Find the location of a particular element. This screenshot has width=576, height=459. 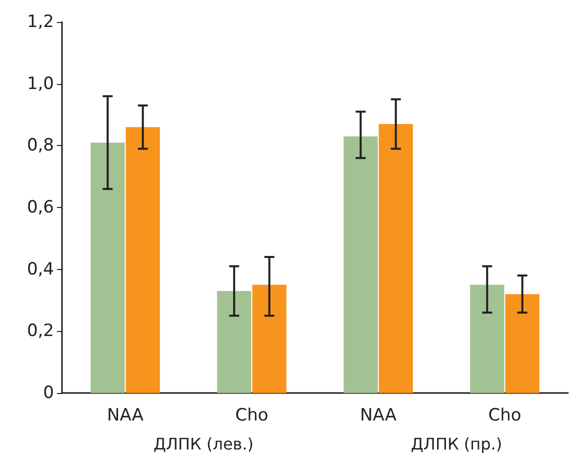

y-tick-label: 0 is located at coordinates (48, 393).